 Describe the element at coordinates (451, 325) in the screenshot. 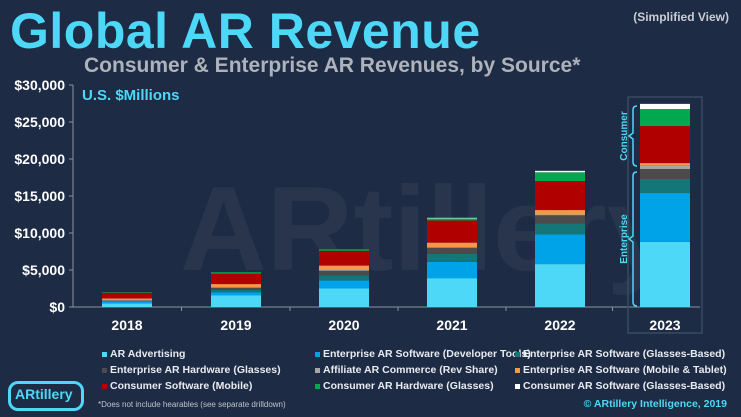

I see `x-tick-label: 2021` at that location.